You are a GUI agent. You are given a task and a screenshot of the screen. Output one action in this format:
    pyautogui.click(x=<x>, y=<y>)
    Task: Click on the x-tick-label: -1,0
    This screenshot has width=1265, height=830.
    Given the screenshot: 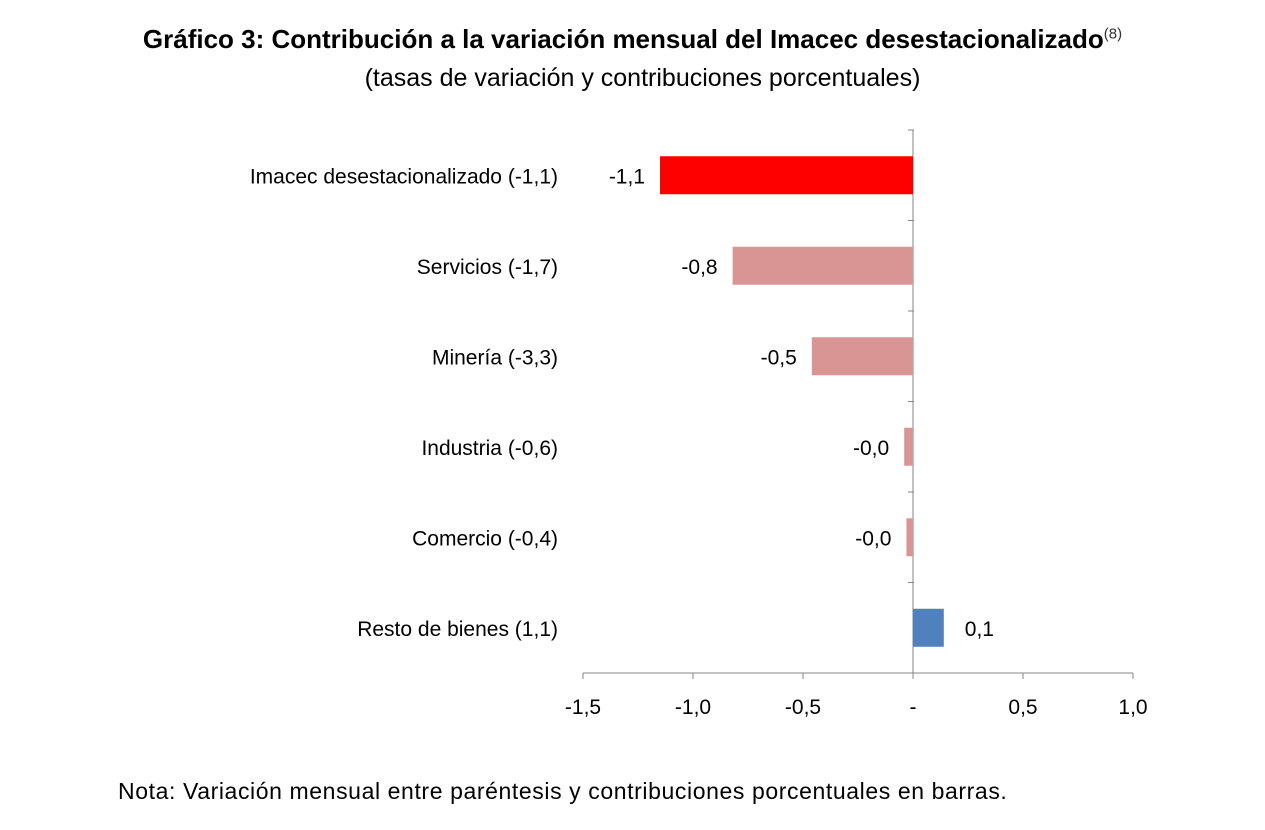 What is the action you would take?
    pyautogui.click(x=693, y=707)
    